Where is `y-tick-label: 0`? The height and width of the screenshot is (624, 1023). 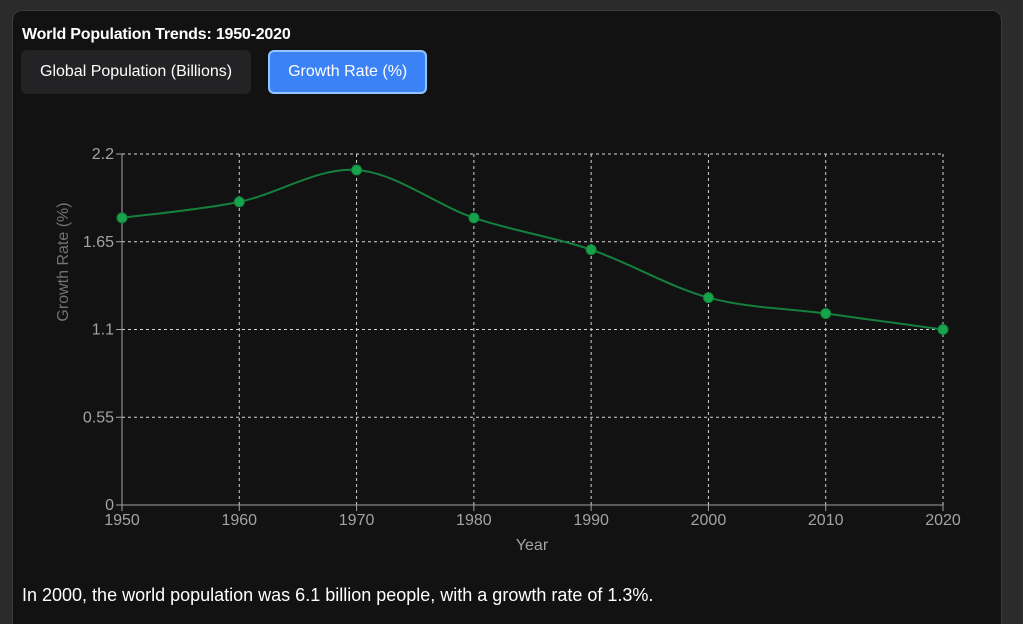 y-tick-label: 0 is located at coordinates (109, 505).